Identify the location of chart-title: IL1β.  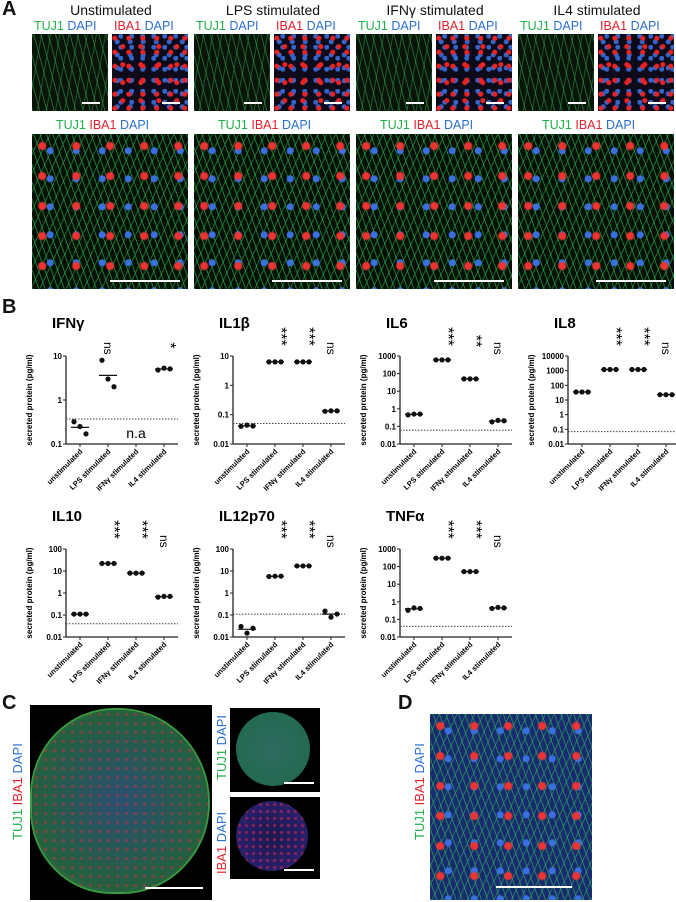
(234, 323).